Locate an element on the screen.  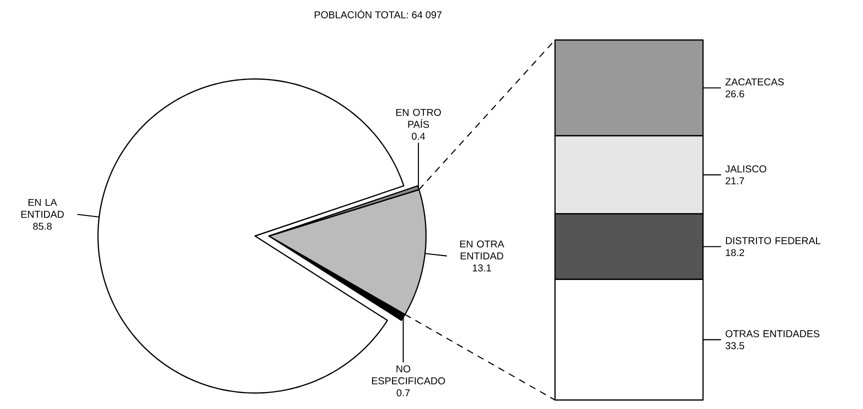
data-label: 13.1 is located at coordinates (482, 268).